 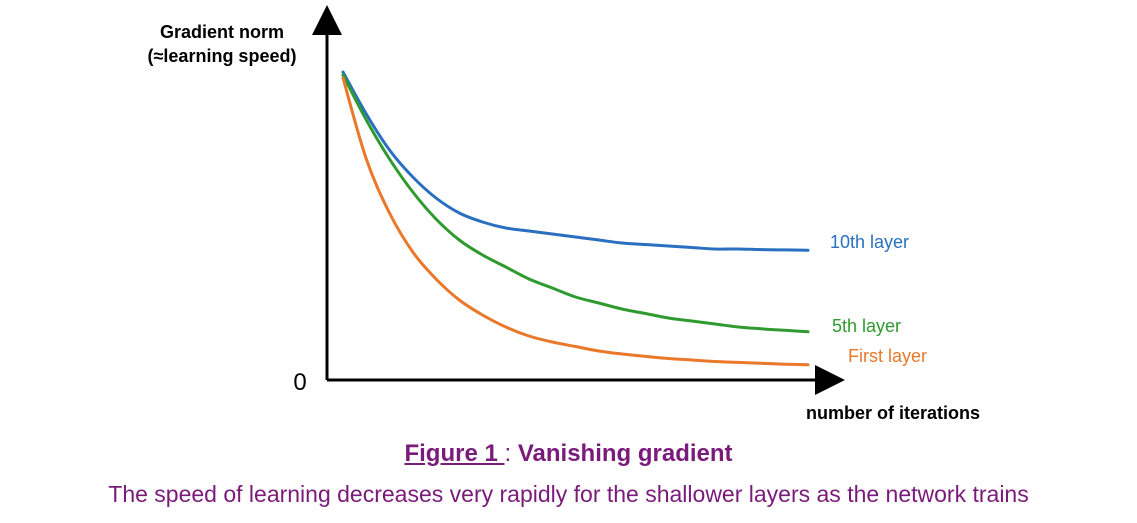 What do you see at coordinates (887, 356) in the screenshot?
I see `series-label-3: First layer` at bounding box center [887, 356].